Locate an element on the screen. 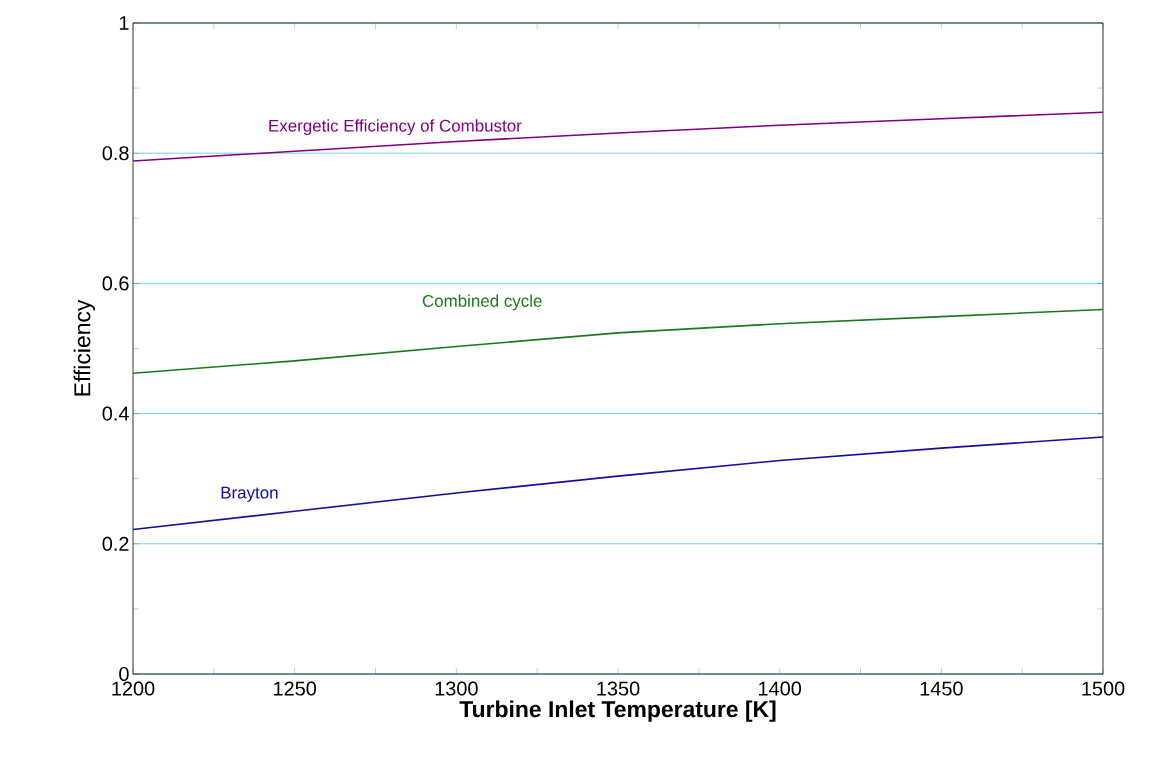 The width and height of the screenshot is (1154, 776). x-axis-title: Turbine Inlet Temperature [K] is located at coordinates (617, 711).